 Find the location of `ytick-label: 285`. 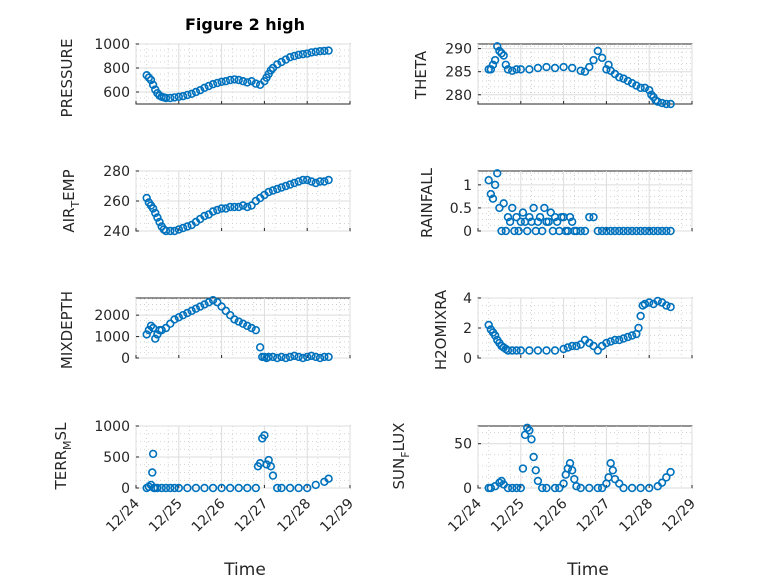

ytick-label: 285 is located at coordinates (458, 73).